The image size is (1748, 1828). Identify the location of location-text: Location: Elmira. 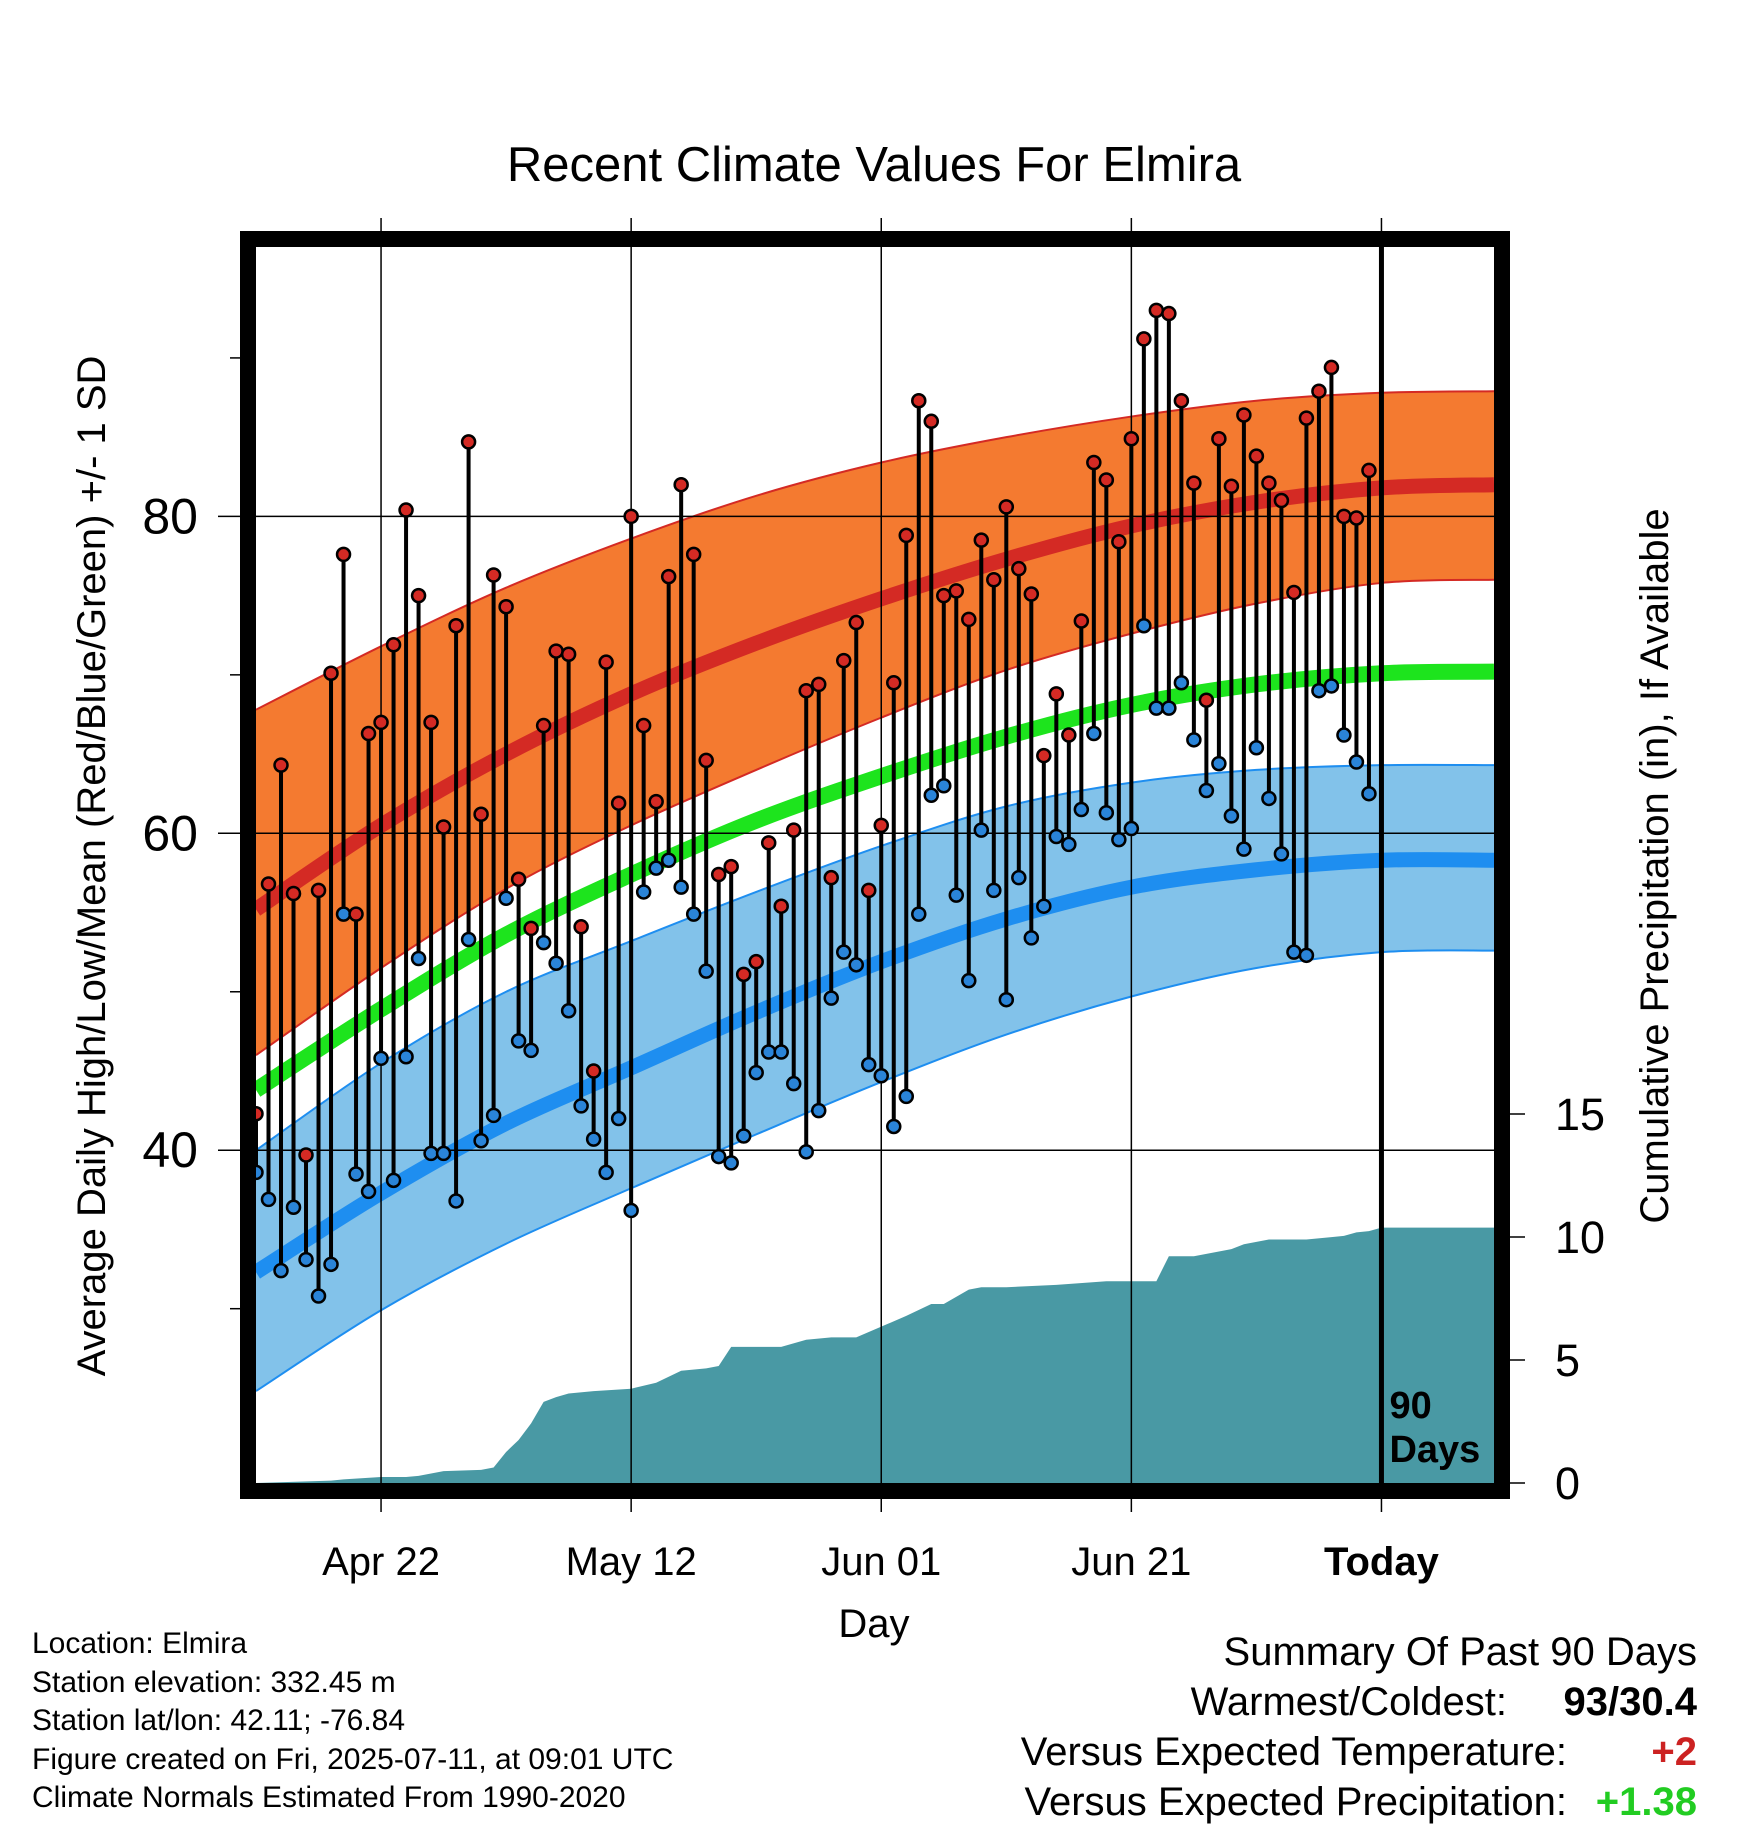
(140, 1643).